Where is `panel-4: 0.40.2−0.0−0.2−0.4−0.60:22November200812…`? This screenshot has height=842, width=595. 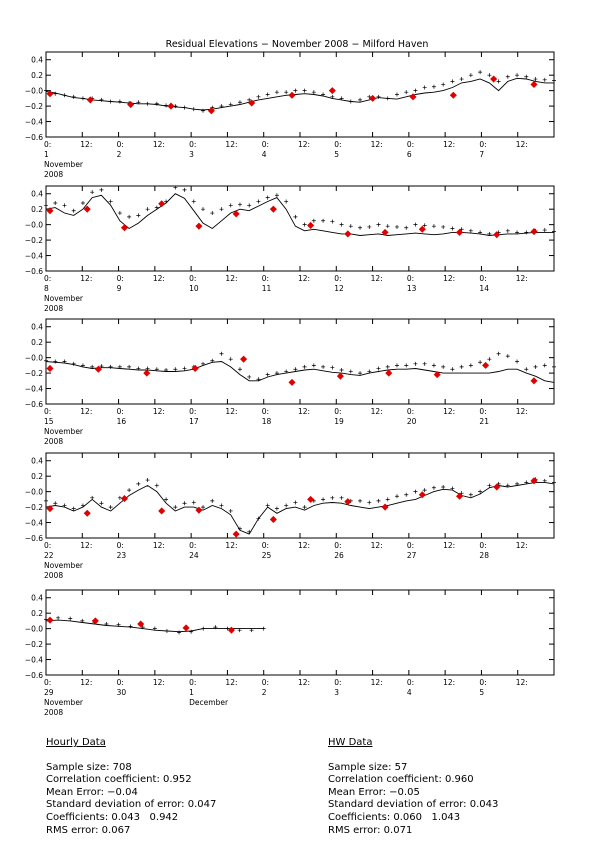 panel-4: 0.40.2−0.0−0.2−0.4−0.60:22November200812… is located at coordinates (290, 516).